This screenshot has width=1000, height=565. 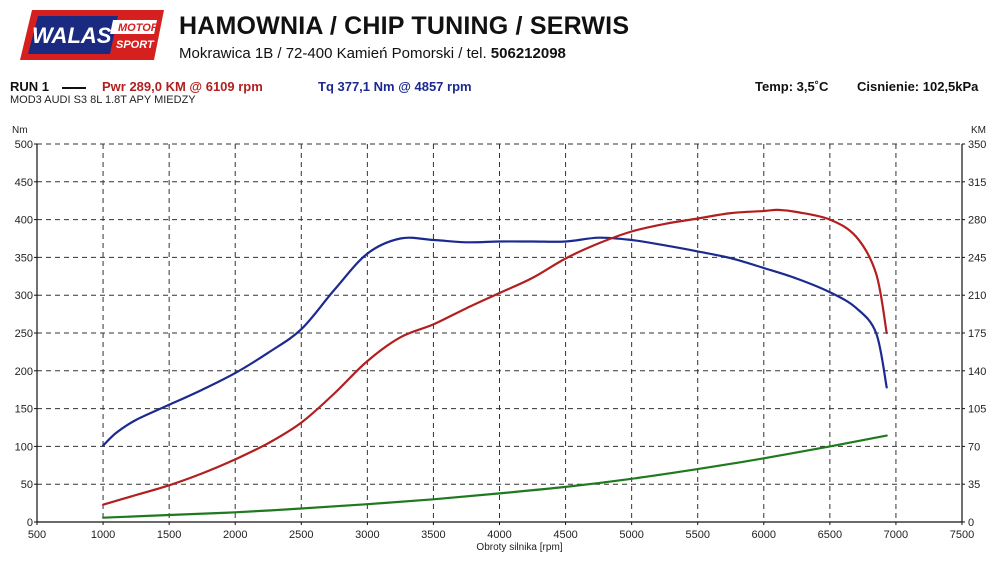 What do you see at coordinates (24, 447) in the screenshot?
I see `y-left-tick-label: 100` at bounding box center [24, 447].